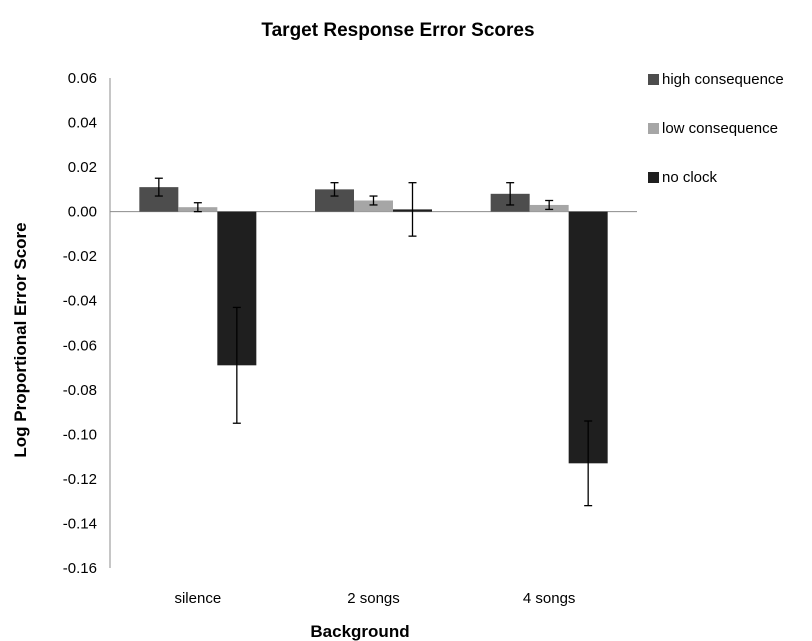 Image resolution: width=812 pixels, height=641 pixels. Describe the element at coordinates (80, 434) in the screenshot. I see `y-tick-label: -0.10` at that location.